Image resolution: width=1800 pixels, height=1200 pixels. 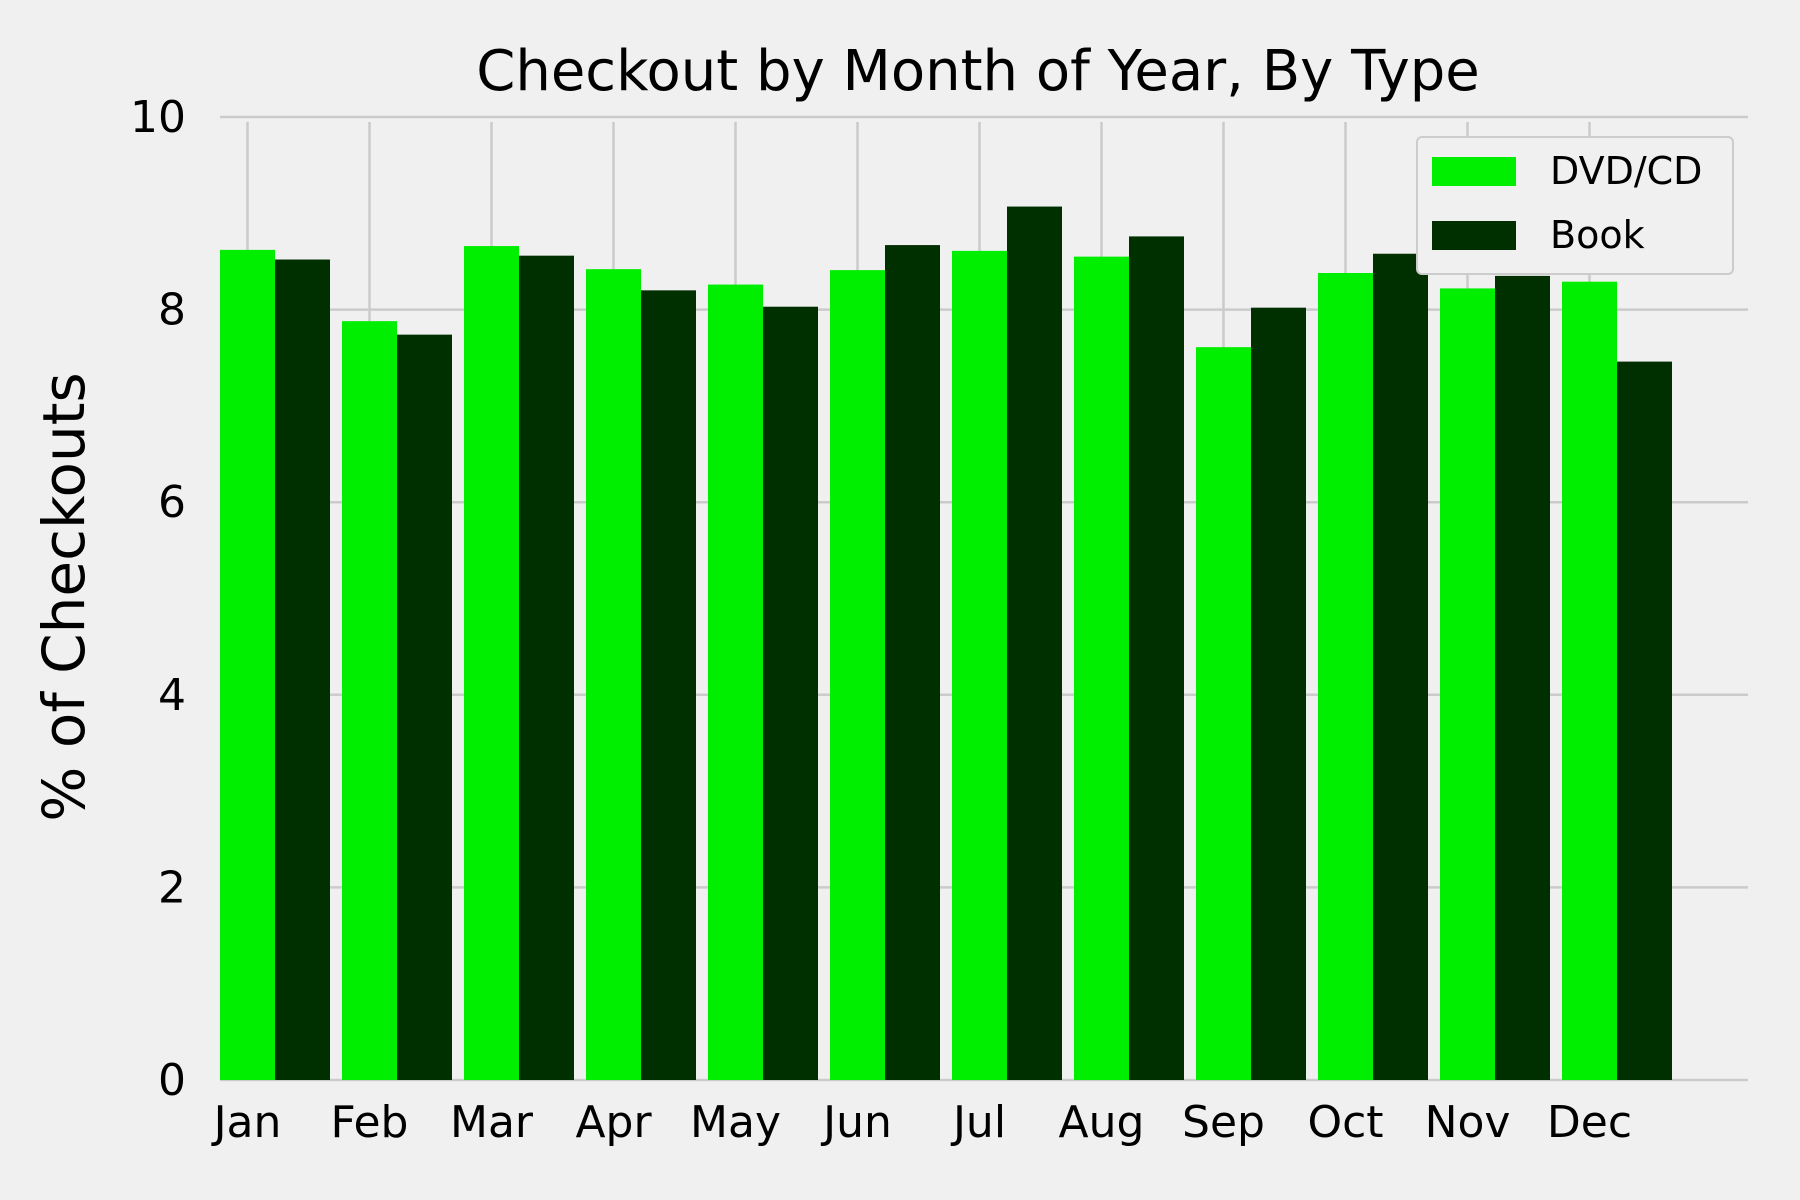 What do you see at coordinates (491, 663) in the screenshot?
I see `bar-dvd-cd-mar` at bounding box center [491, 663].